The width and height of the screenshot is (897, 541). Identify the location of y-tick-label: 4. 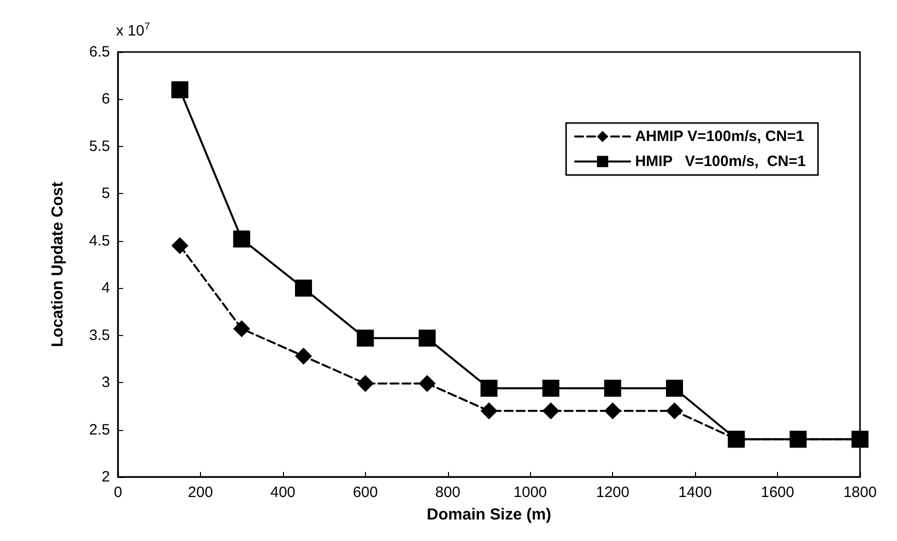
(106, 288).